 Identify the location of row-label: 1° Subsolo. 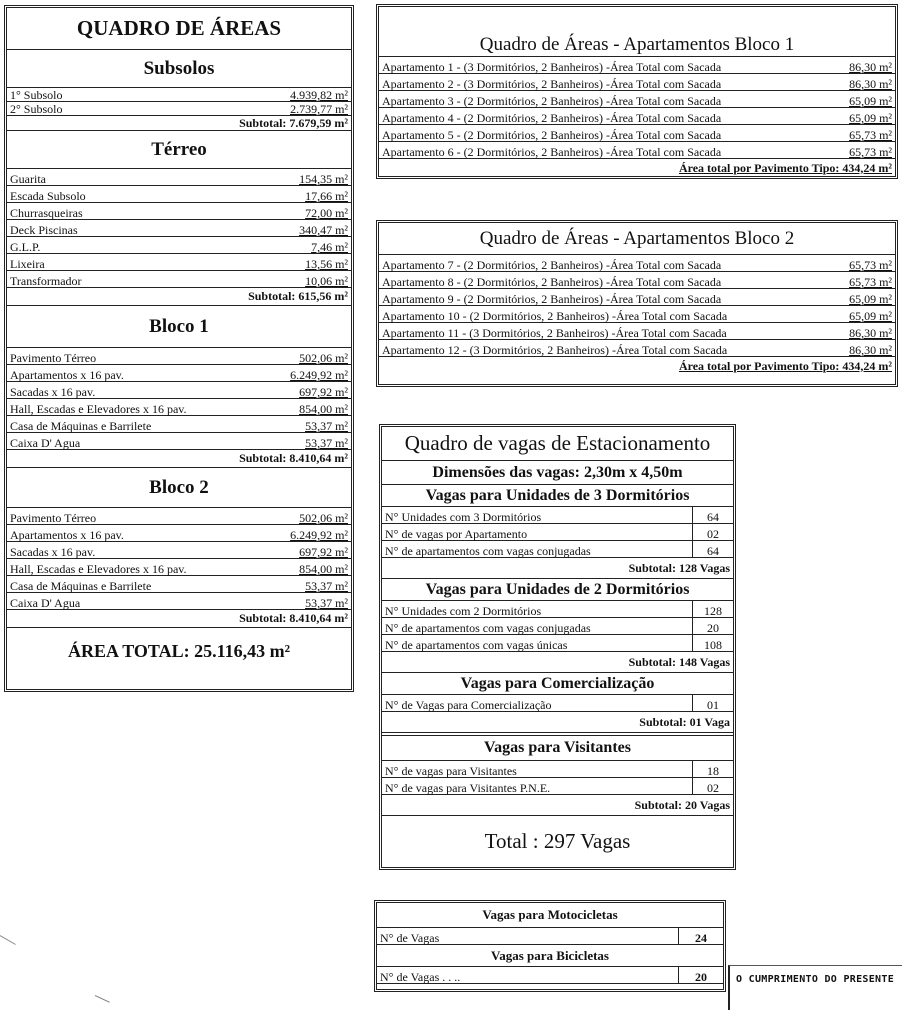
(36, 95).